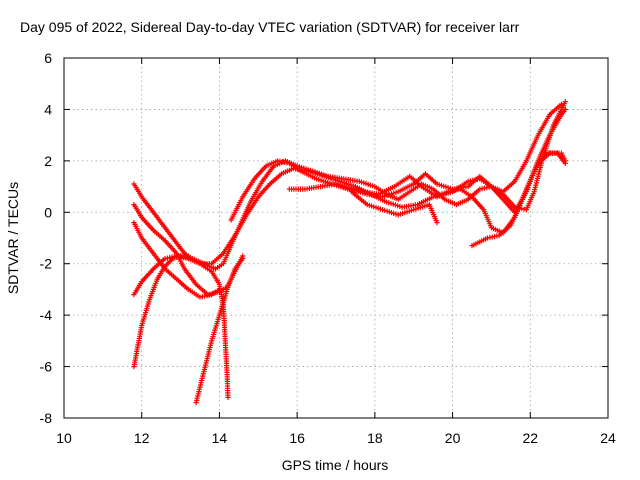 The height and width of the screenshot is (480, 640). What do you see at coordinates (46, 264) in the screenshot?
I see `y-tick-label: -2` at bounding box center [46, 264].